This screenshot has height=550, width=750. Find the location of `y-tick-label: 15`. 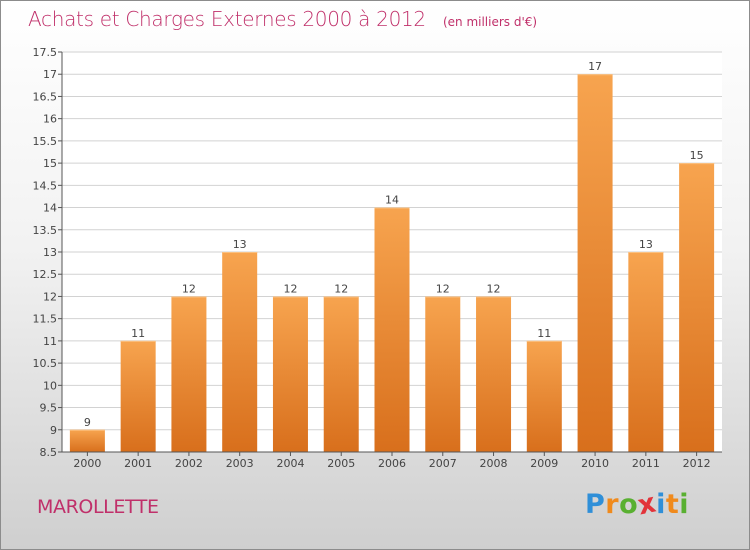

y-tick-label: 15 is located at coordinates (50, 163).